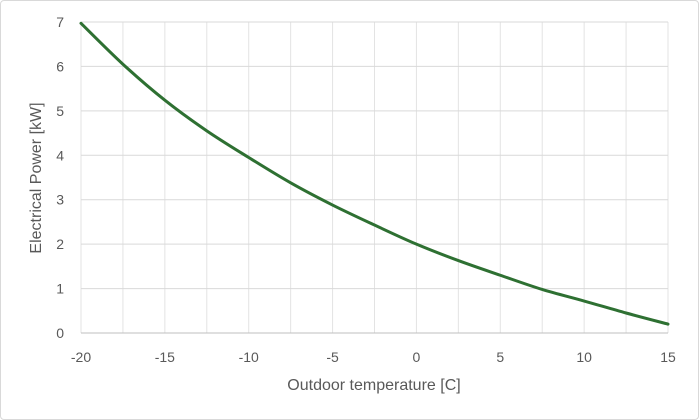 The height and width of the screenshot is (420, 699). What do you see at coordinates (417, 357) in the screenshot?
I see `x-tick-label: 0` at bounding box center [417, 357].